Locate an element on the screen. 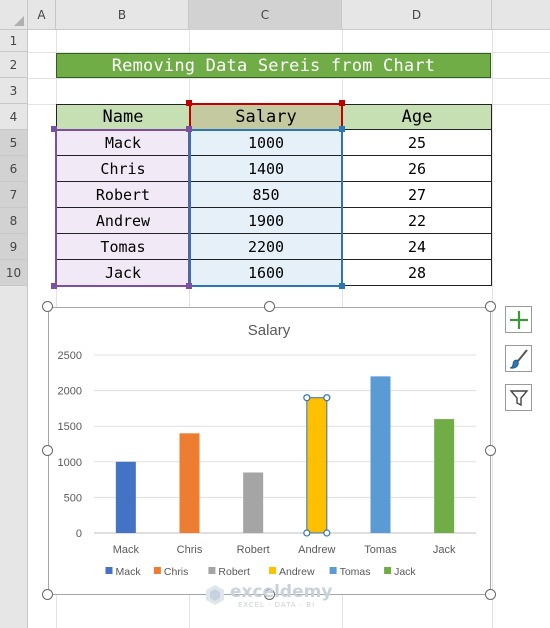 The height and width of the screenshot is (628, 550). cell-age: 24 is located at coordinates (417, 247).